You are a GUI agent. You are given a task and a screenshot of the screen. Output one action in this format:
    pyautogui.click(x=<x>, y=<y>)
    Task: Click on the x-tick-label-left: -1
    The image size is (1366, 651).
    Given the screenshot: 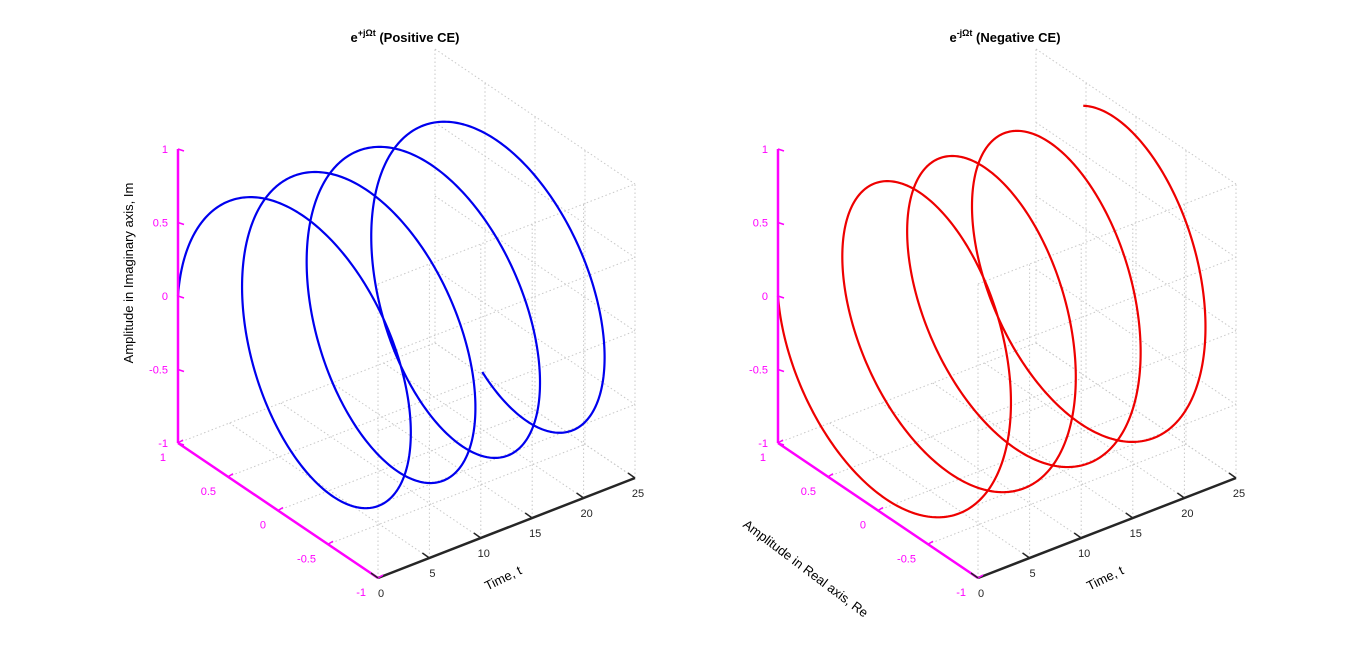 What is the action you would take?
    pyautogui.click(x=361, y=593)
    